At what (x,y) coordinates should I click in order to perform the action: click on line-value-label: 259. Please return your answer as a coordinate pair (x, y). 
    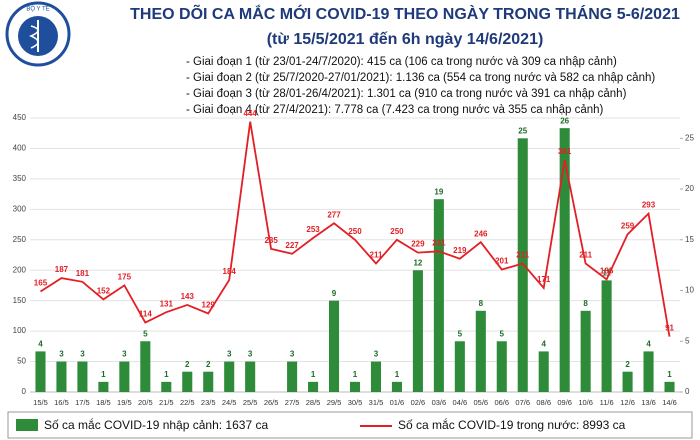
    Looking at the image, I should click on (628, 225).